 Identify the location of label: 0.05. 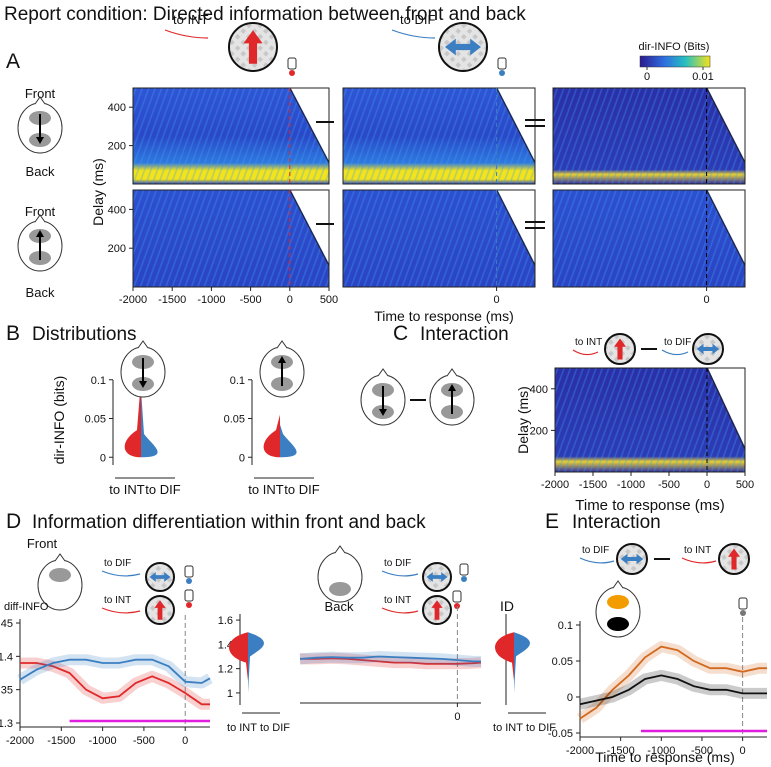
(562, 662).